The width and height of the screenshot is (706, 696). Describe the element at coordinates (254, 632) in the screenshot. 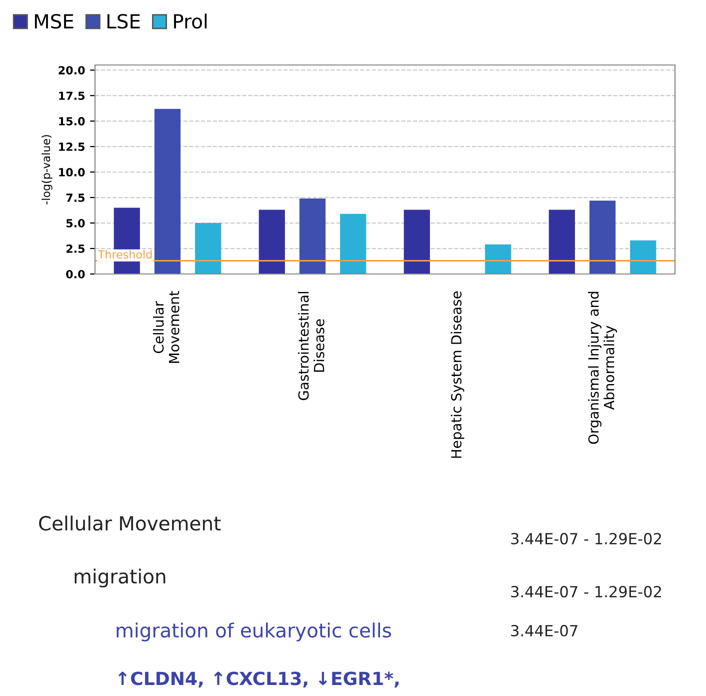

I see `text: migration of eukaryotic cells` at that location.